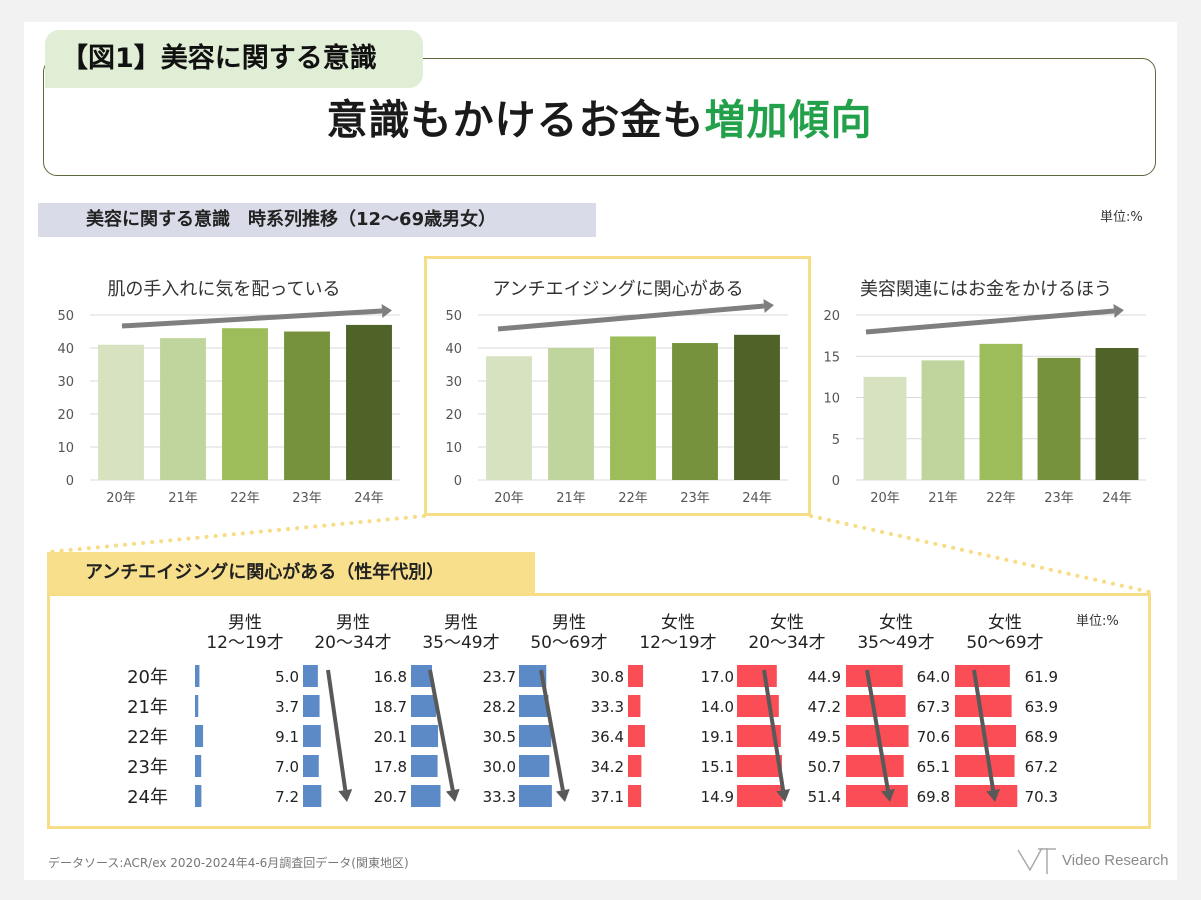 The height and width of the screenshot is (900, 1201). What do you see at coordinates (1041, 707) in the screenshot?
I see `value-label: 63.9` at bounding box center [1041, 707].